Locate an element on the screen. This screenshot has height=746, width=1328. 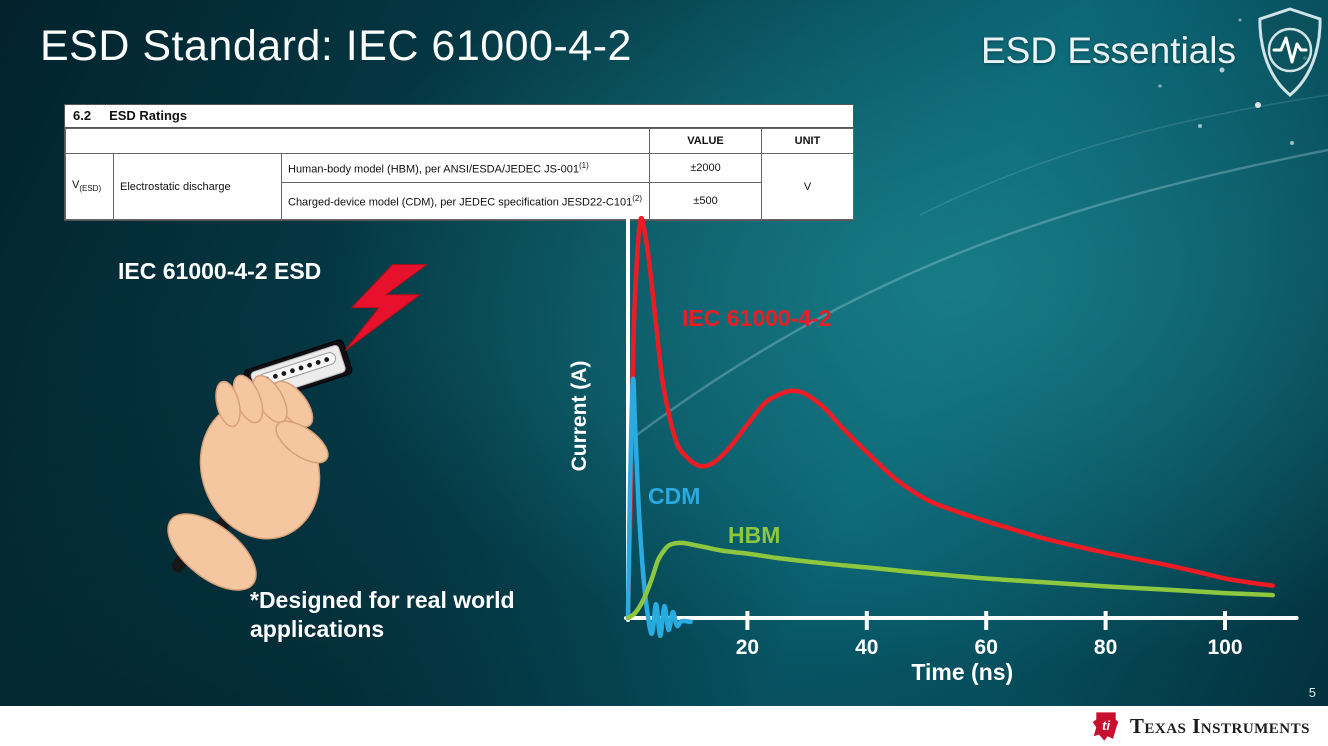
ti-logo-icon: ti is located at coordinates (1105, 726).